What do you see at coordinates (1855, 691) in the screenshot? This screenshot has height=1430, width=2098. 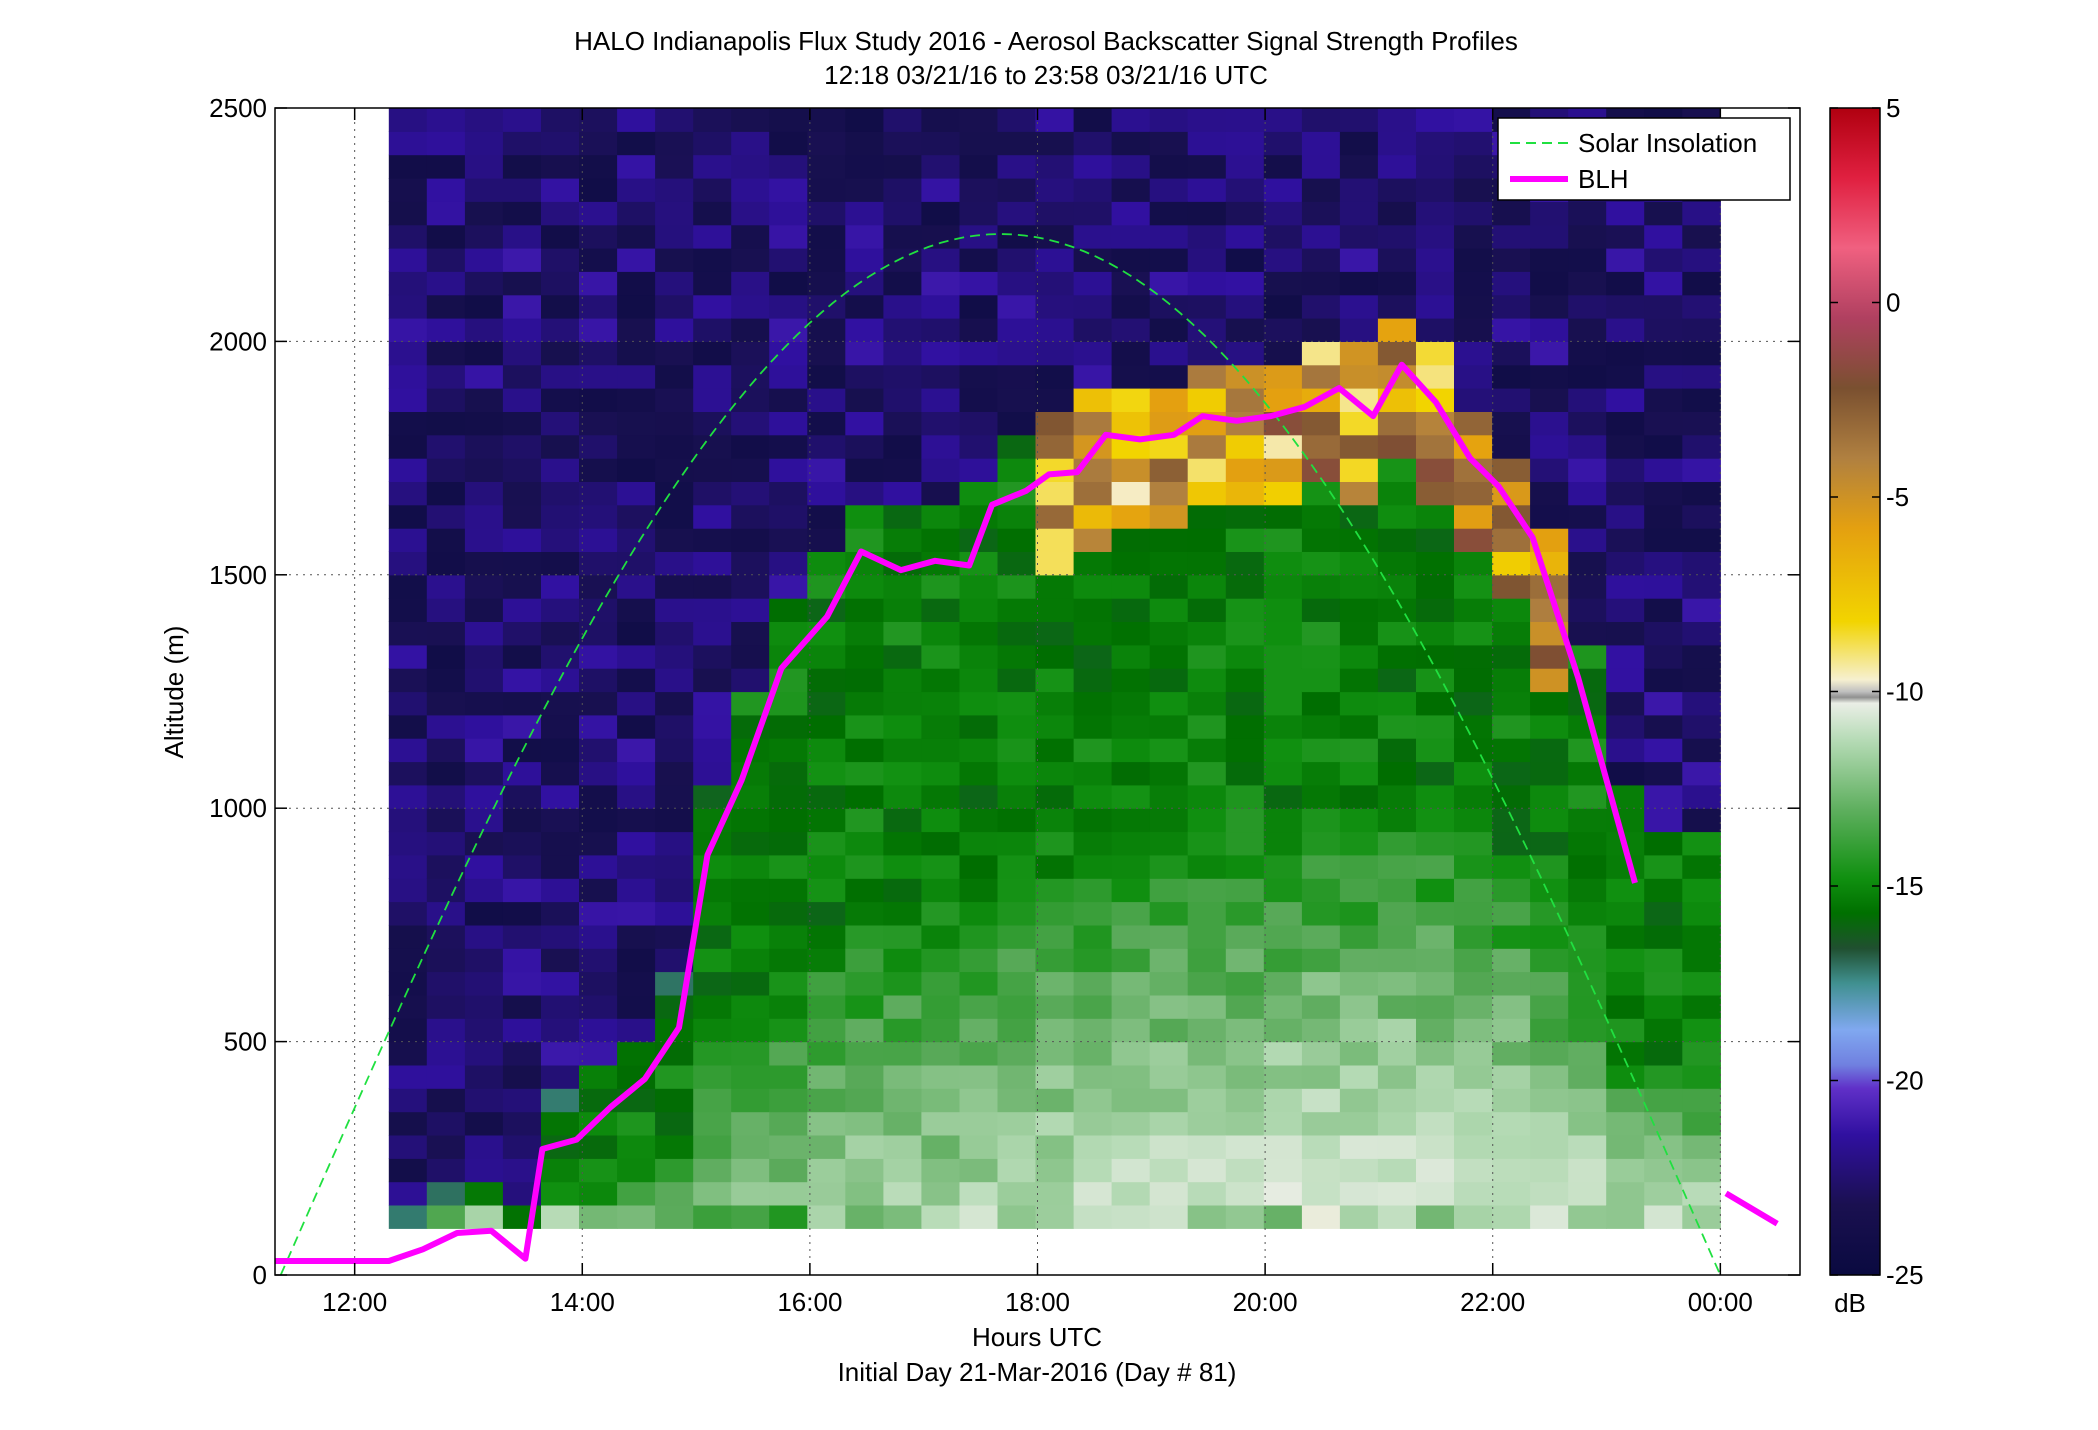 I see `colorbar` at bounding box center [1855, 691].